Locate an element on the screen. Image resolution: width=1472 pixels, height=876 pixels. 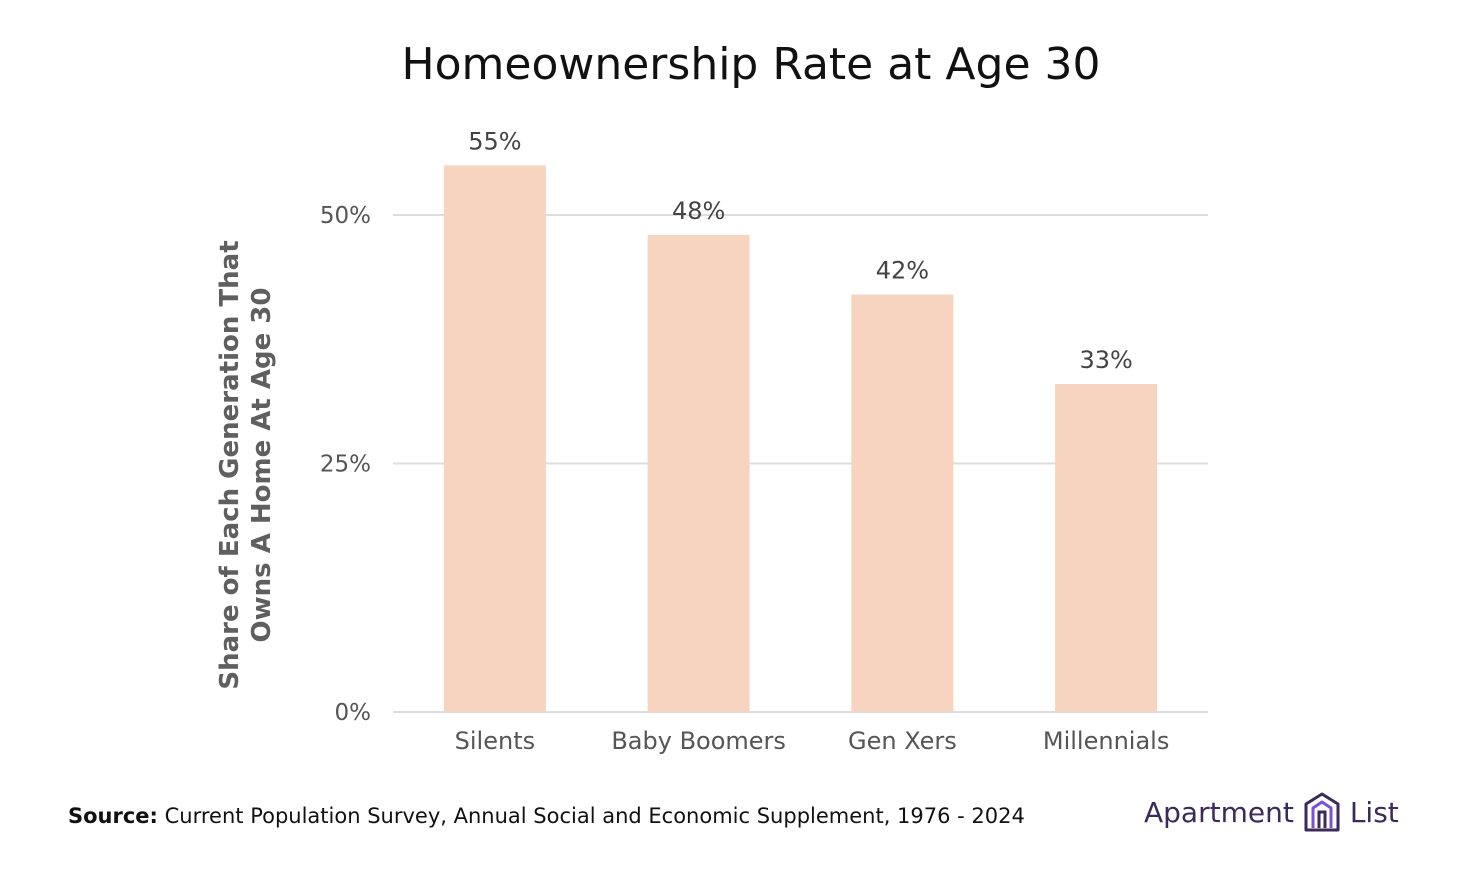
chart-title: Homeownership Rate at Age 30 is located at coordinates (751, 64).